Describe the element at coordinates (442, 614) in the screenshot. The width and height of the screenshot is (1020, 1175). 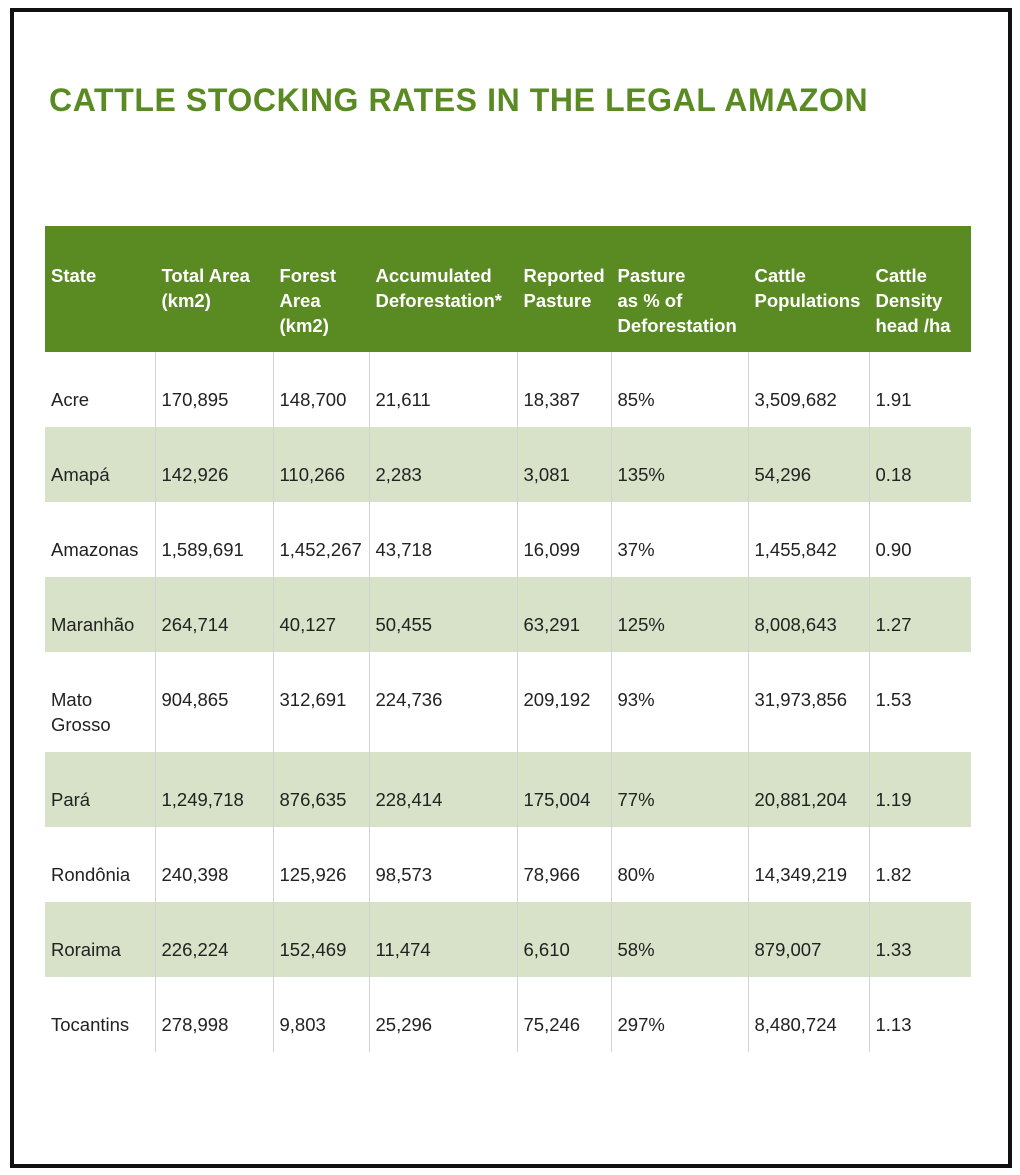
I see `cell-accumulated-deforestation: 50,455` at that location.